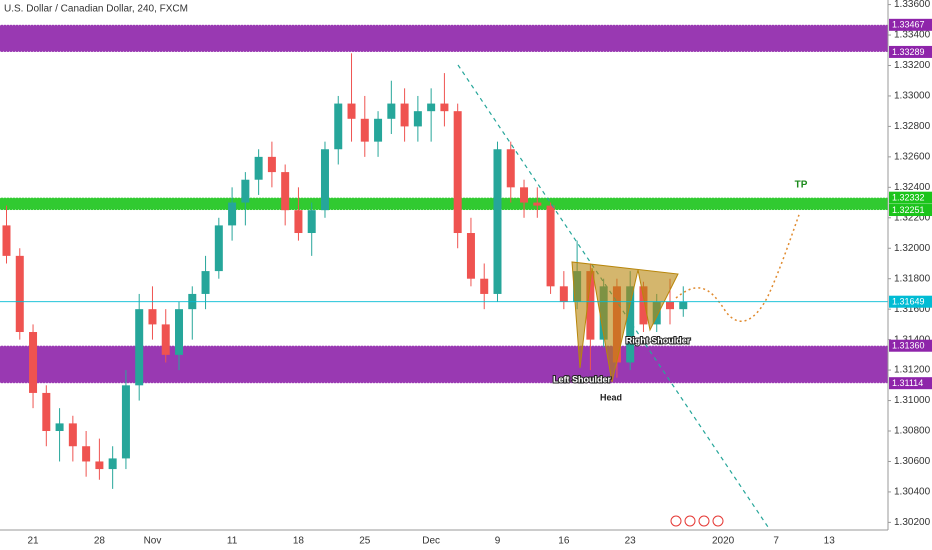 Image resolution: width=932 pixels, height=550 pixels. Describe the element at coordinates (912, 217) in the screenshot. I see `y-tick-label: 1.32200` at that location.